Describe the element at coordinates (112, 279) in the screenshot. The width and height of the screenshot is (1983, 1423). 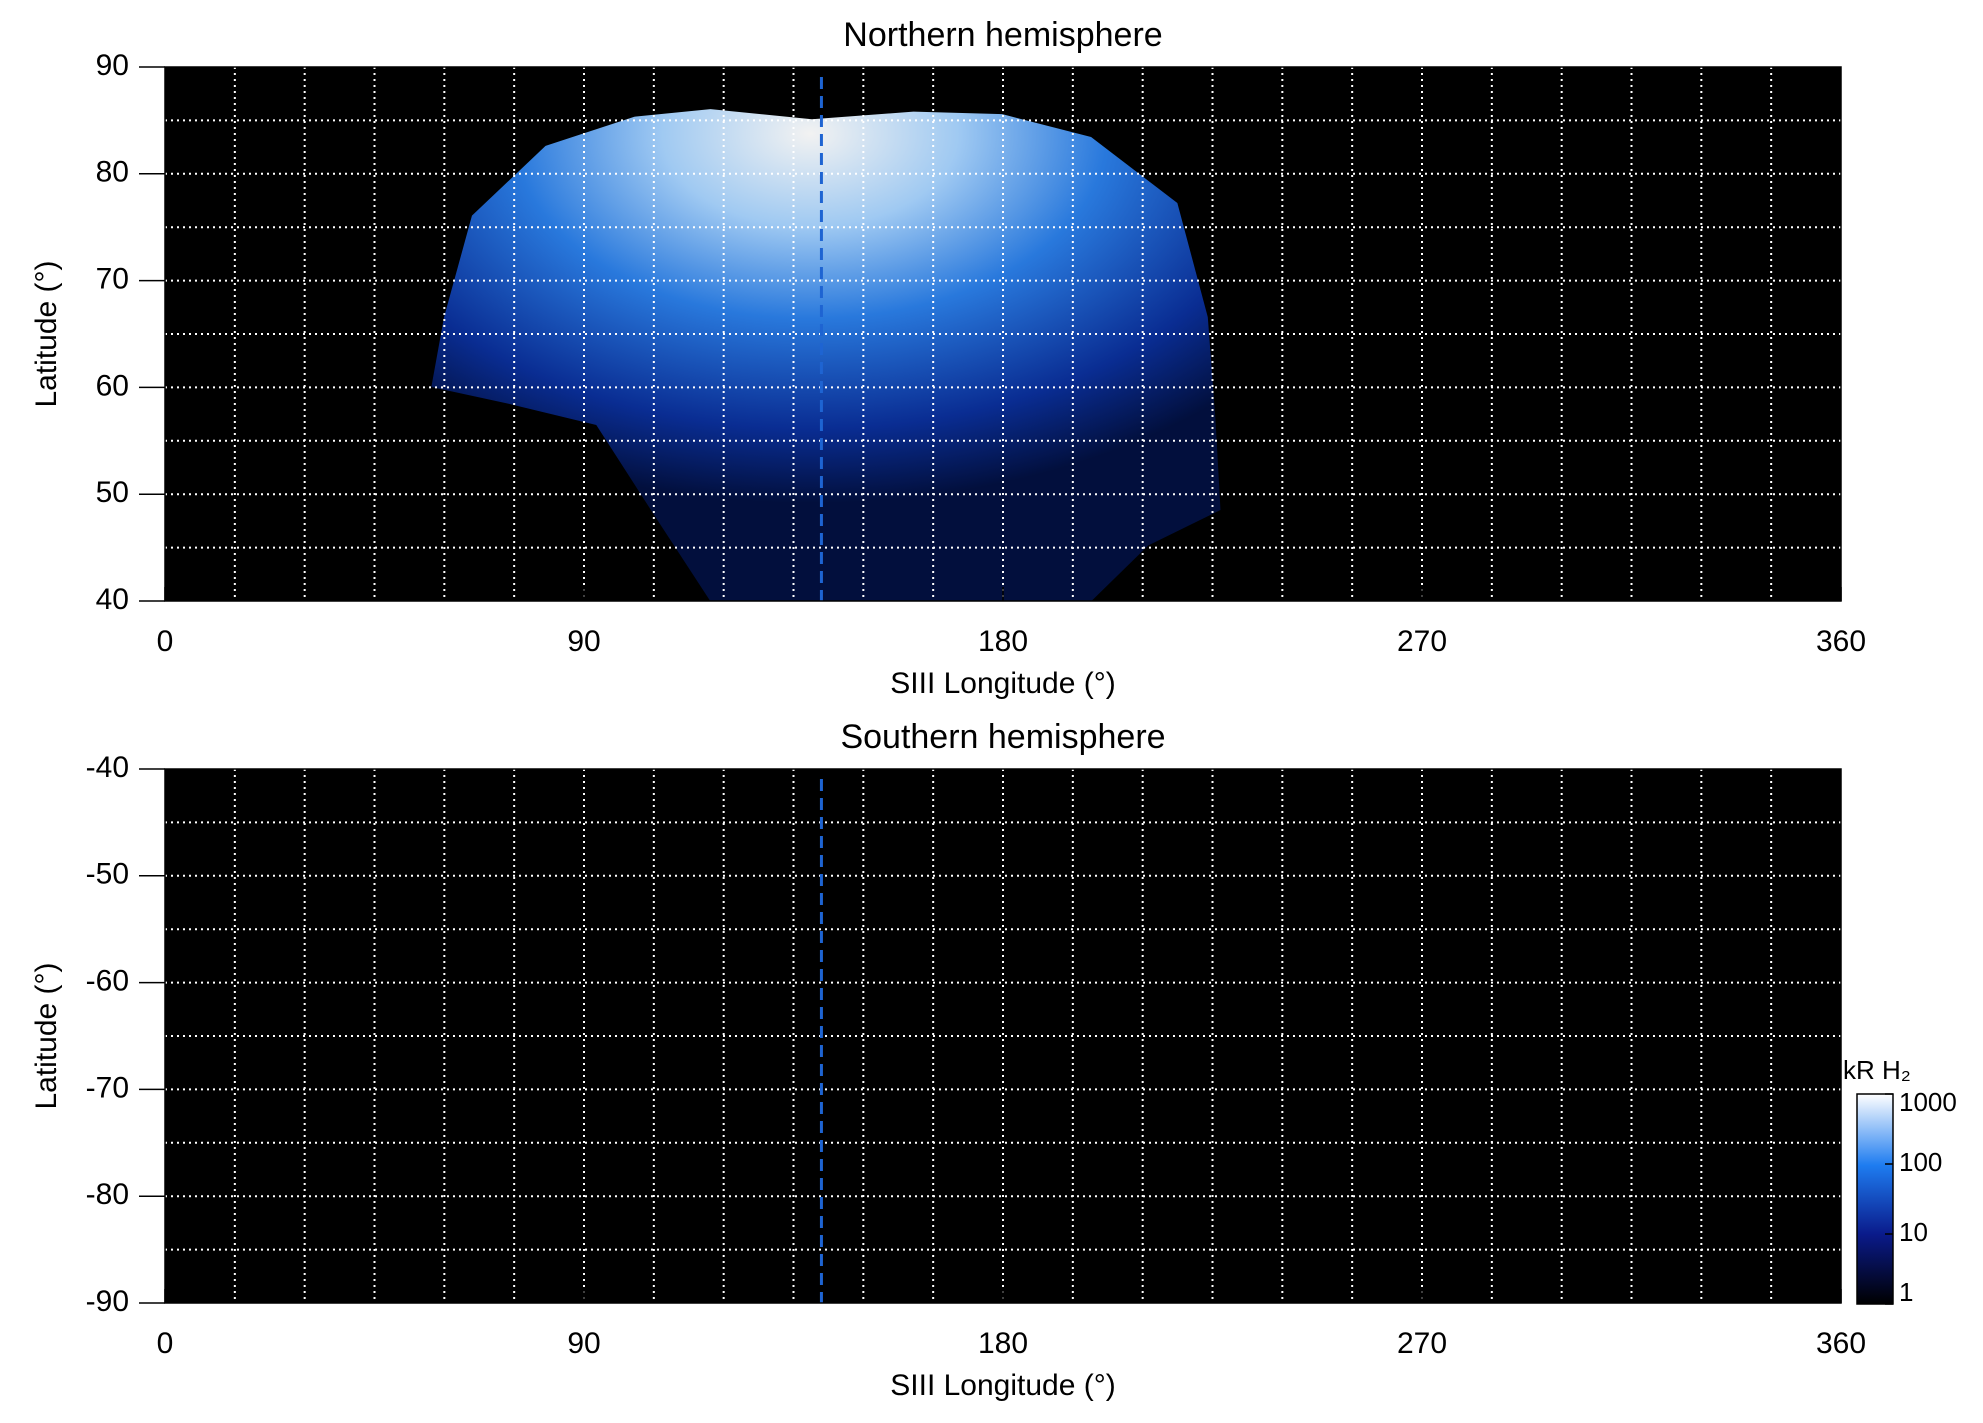
I see `y-tick-label: 70` at that location.